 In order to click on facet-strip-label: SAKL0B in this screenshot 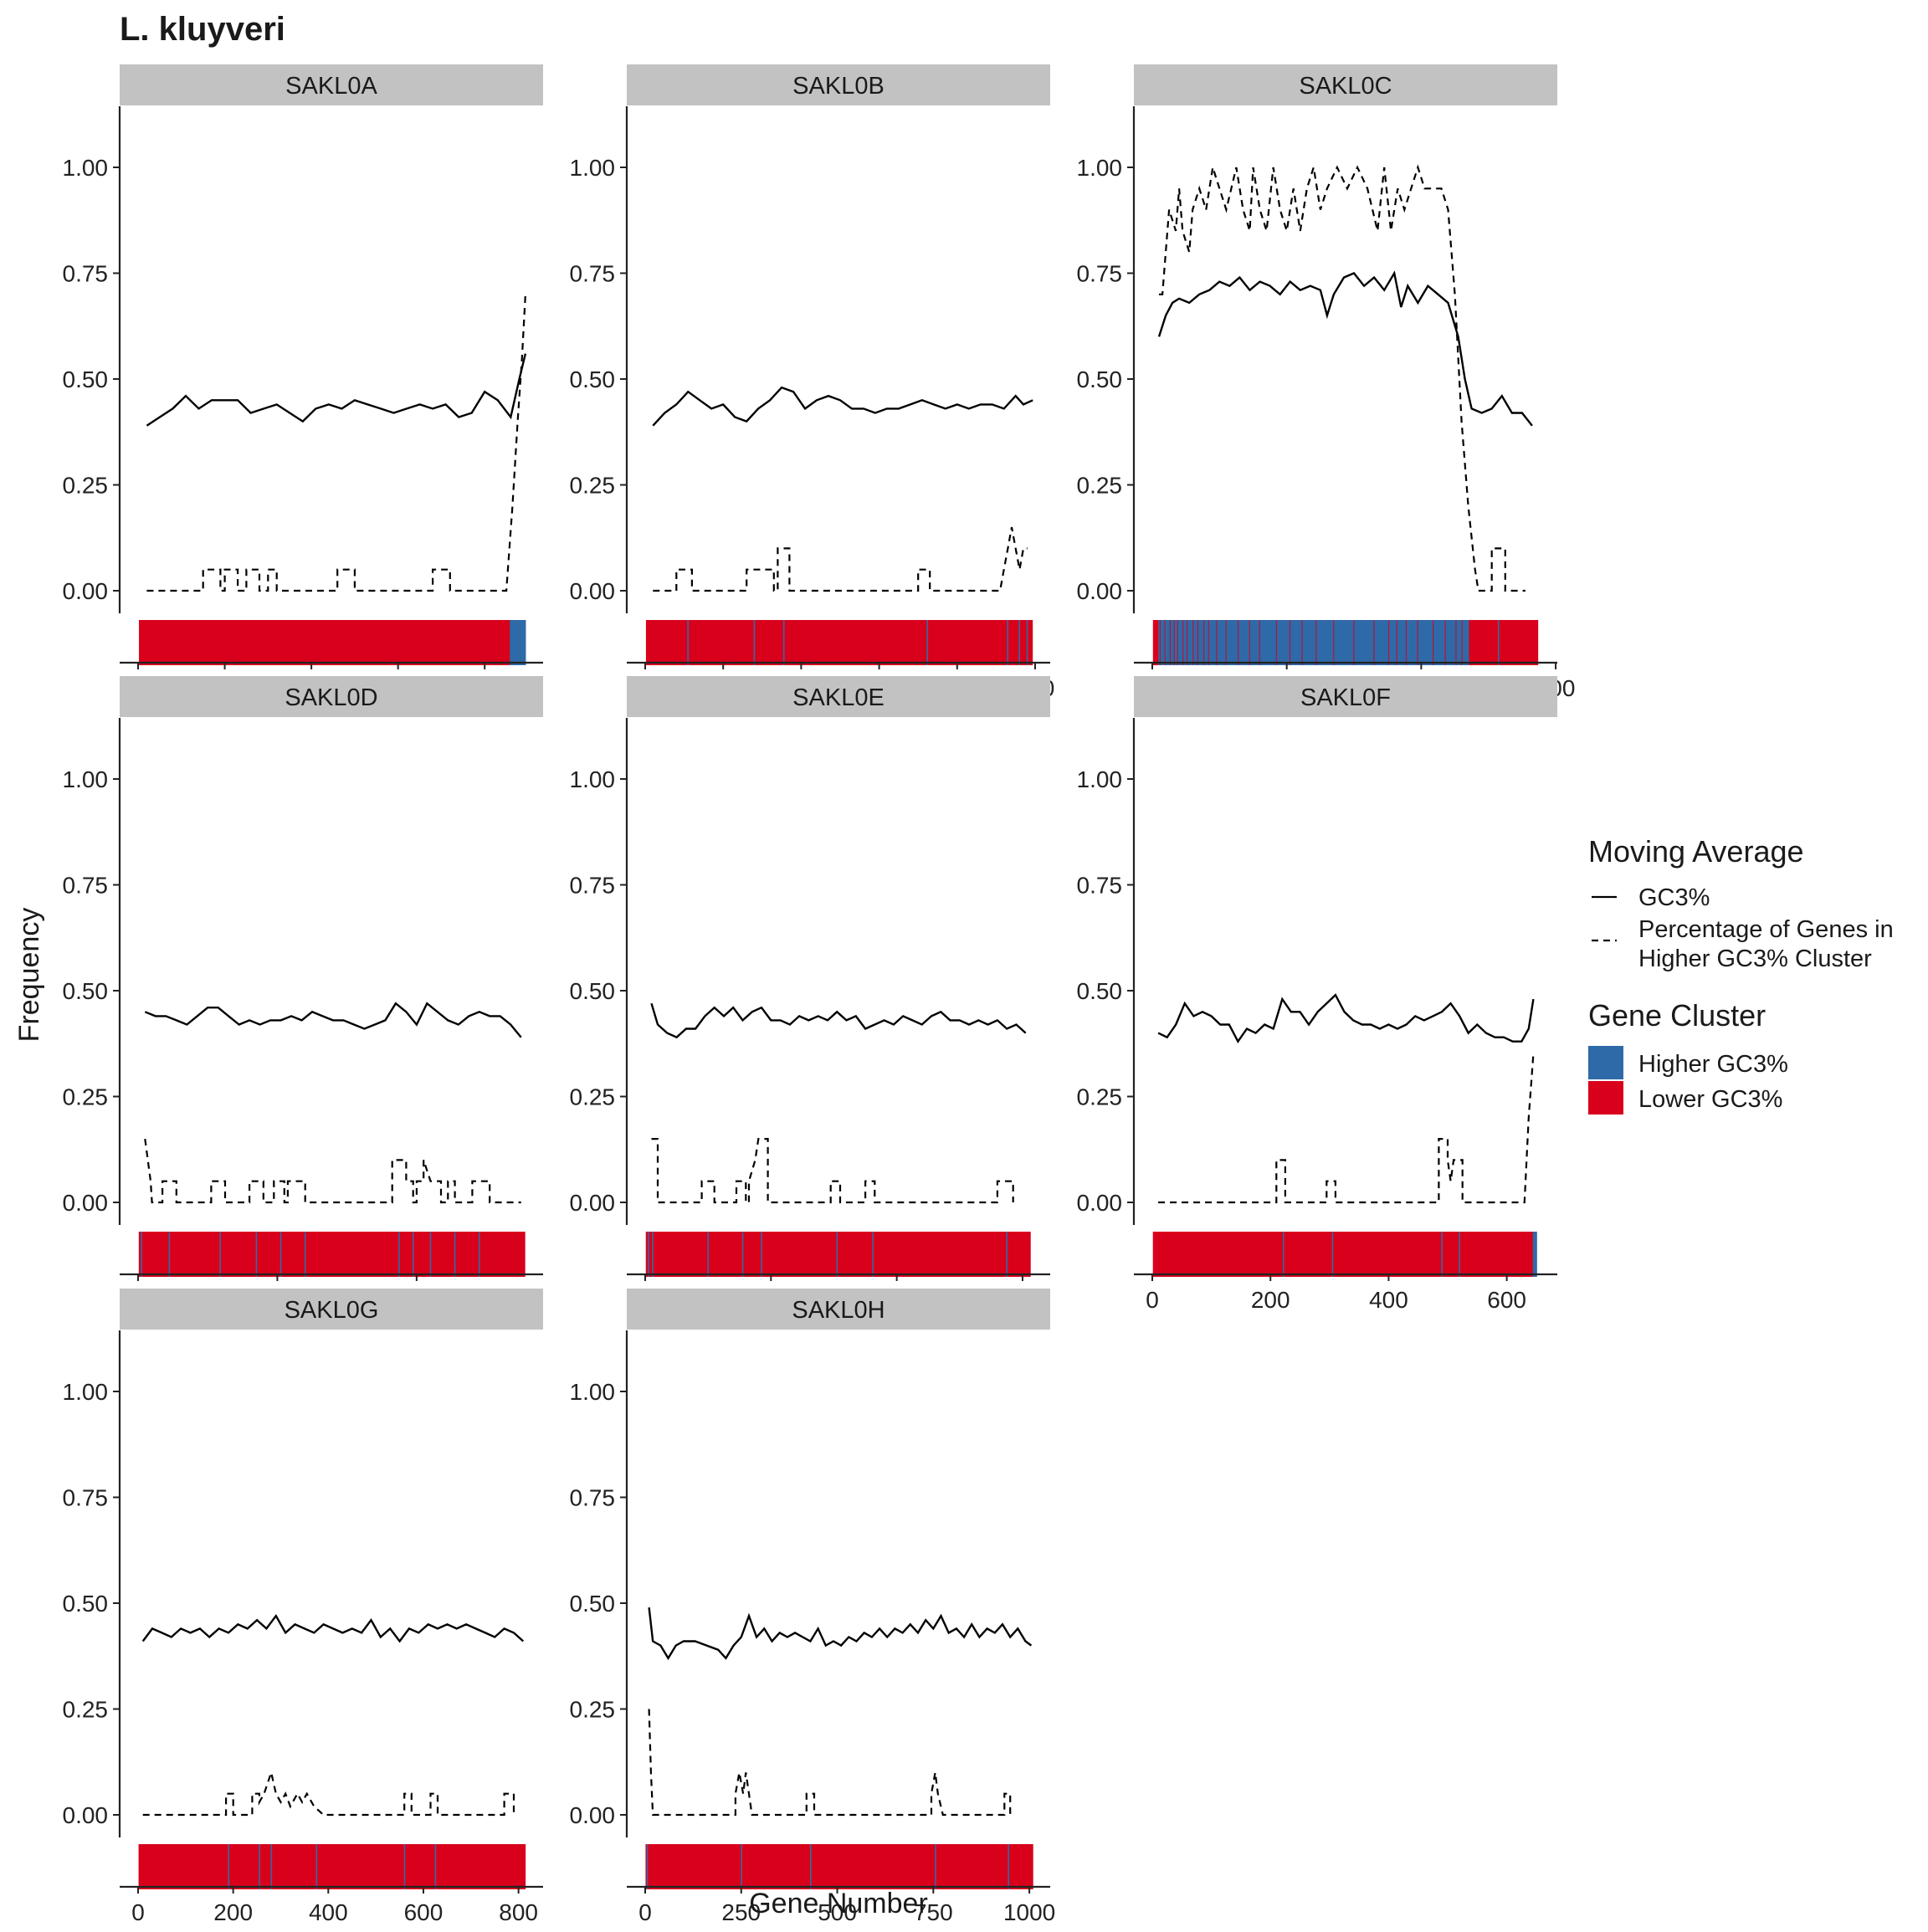, I will do `click(838, 86)`.